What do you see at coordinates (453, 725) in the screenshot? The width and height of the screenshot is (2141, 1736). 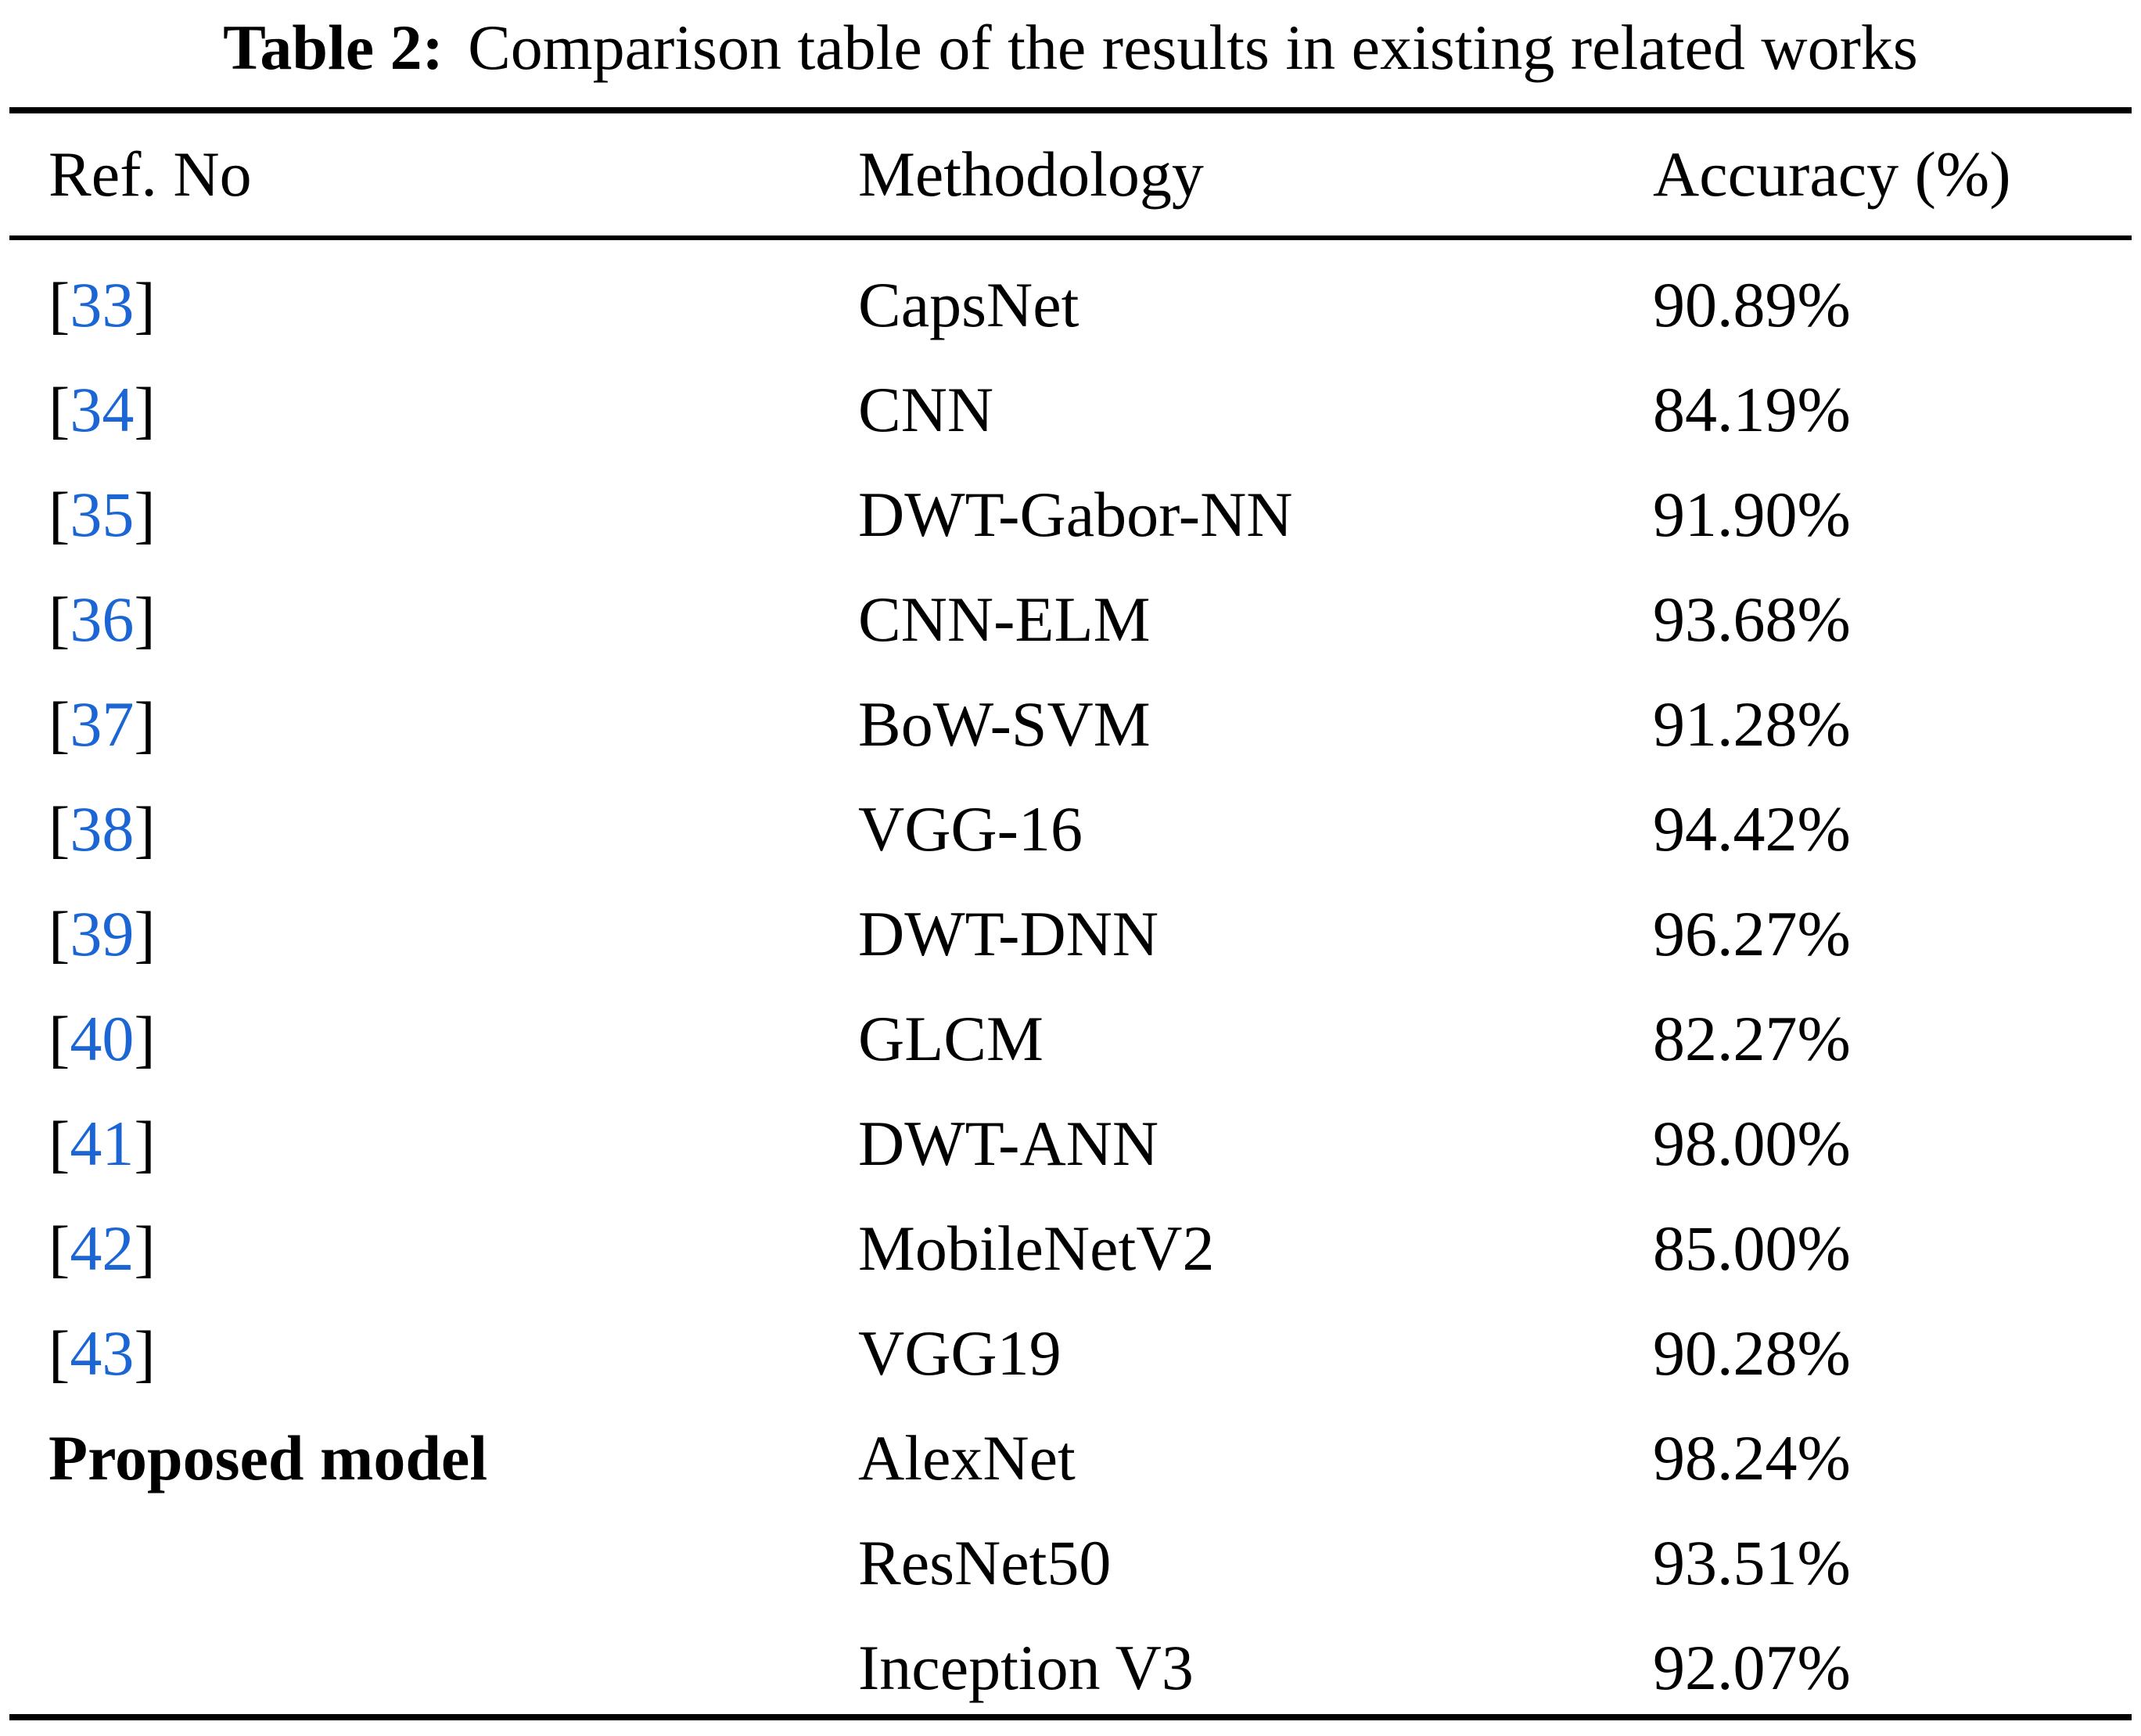 I see `ref-cell: [37]` at bounding box center [453, 725].